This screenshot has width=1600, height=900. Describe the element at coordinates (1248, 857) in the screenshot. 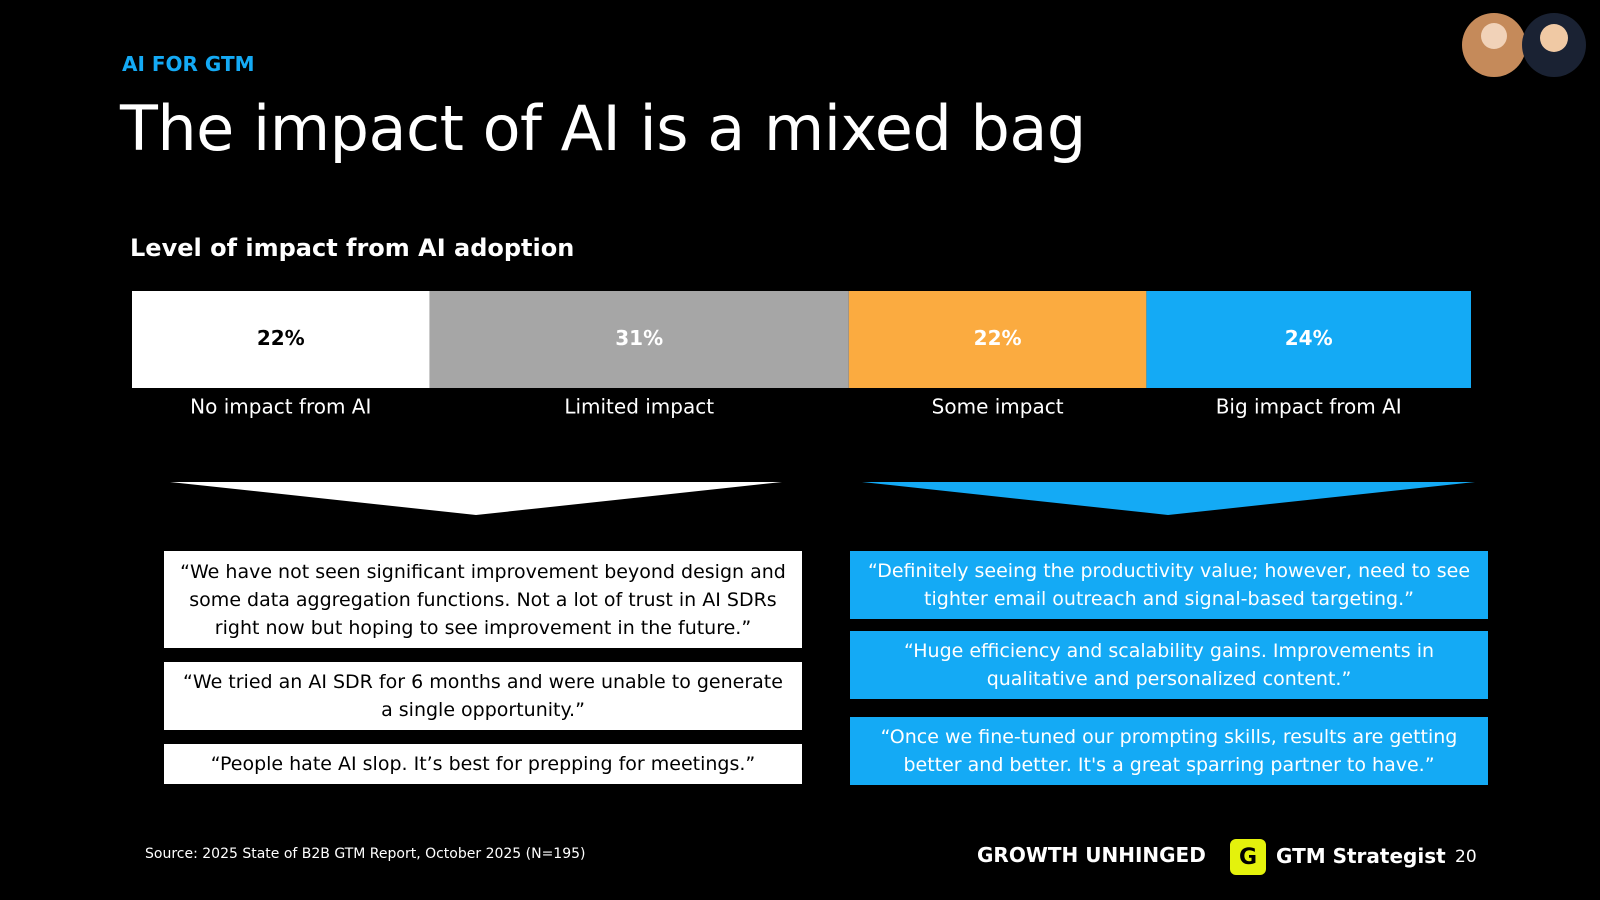

I see `logo: G` at that location.